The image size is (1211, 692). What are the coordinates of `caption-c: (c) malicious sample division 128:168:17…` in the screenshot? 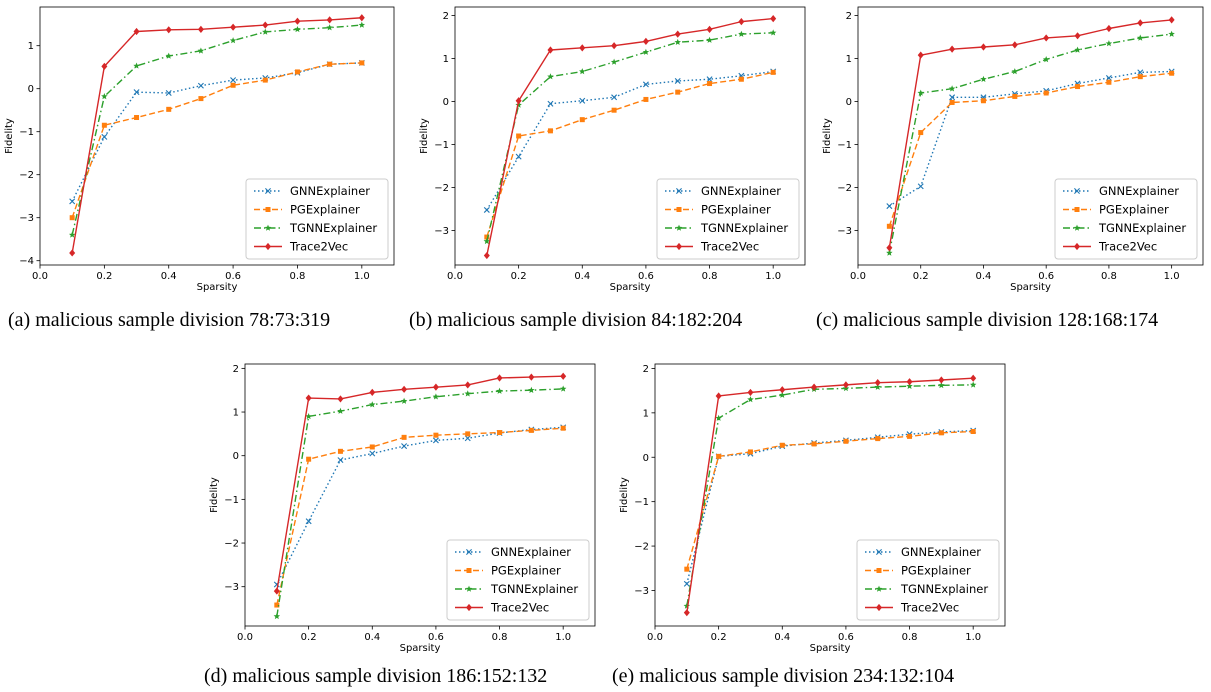 It's located at (987, 320).